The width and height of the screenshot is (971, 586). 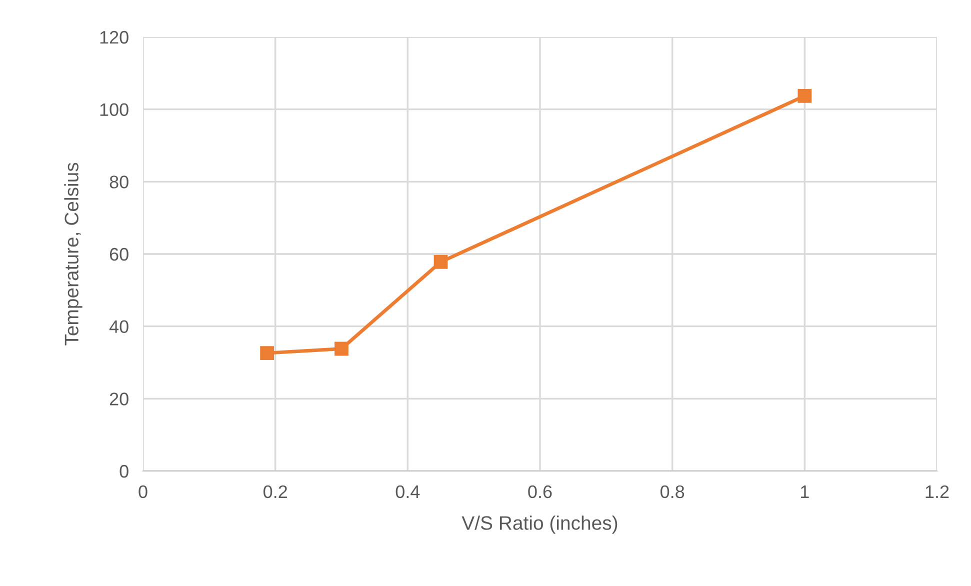 What do you see at coordinates (114, 109) in the screenshot?
I see `y-tick-label: 100` at bounding box center [114, 109].